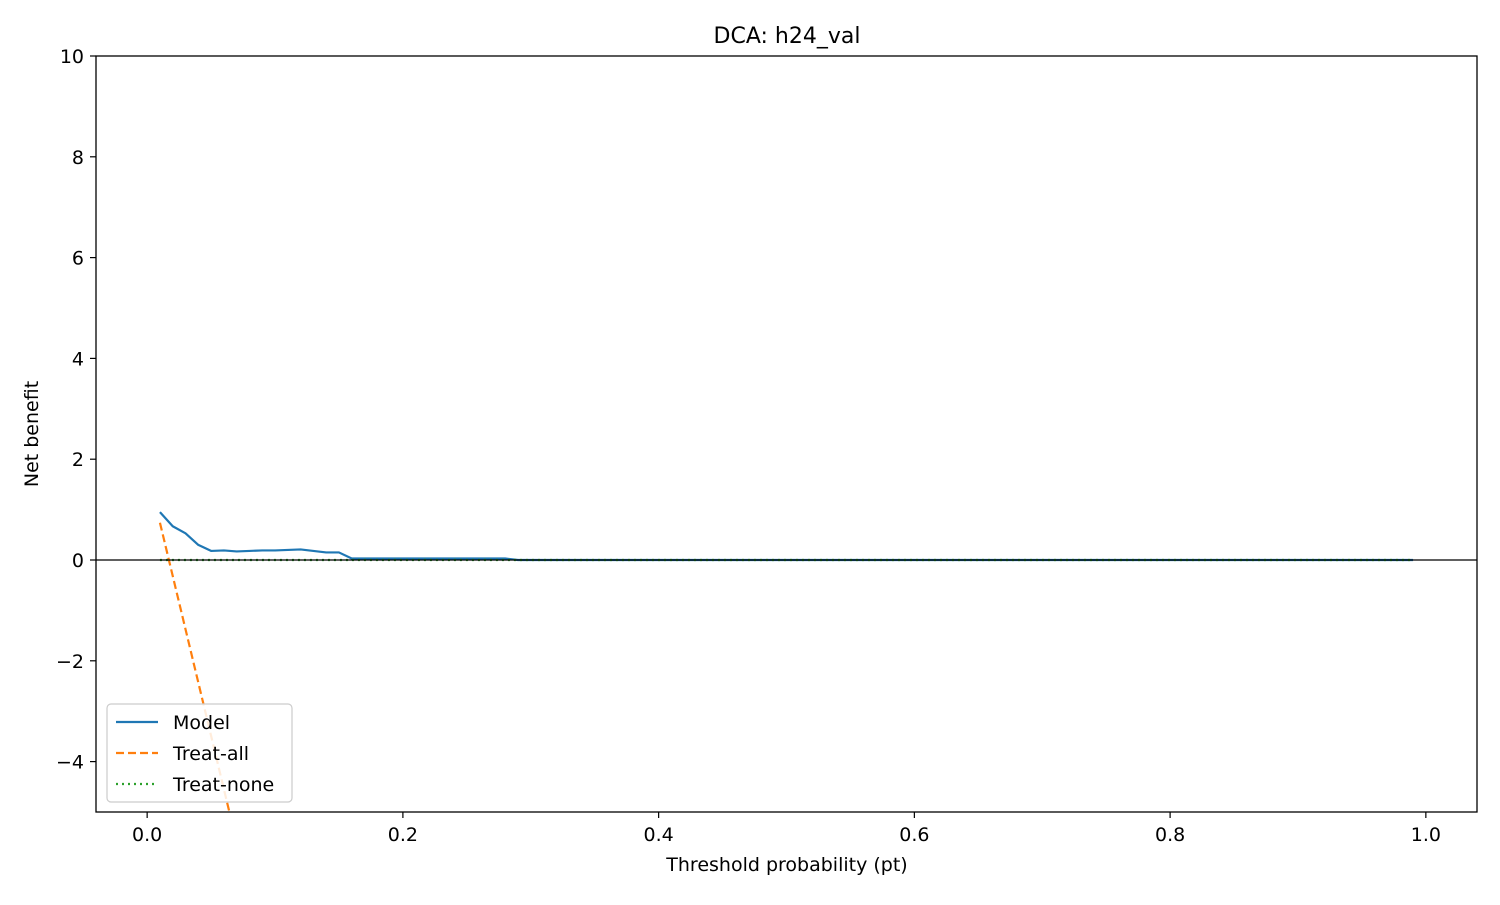 Image resolution: width=1500 pixels, height=905 pixels. Describe the element at coordinates (78, 359) in the screenshot. I see `y-tick-label: 4` at that location.